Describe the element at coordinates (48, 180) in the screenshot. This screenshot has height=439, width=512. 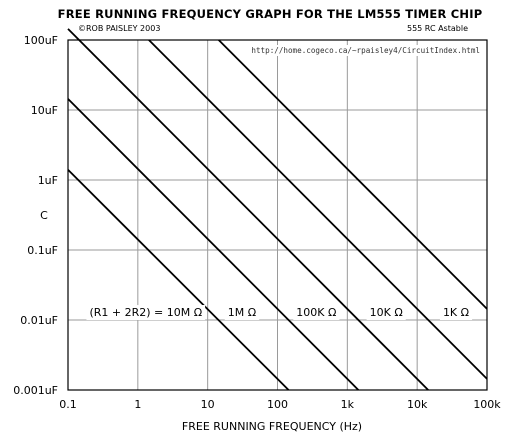
I see `y-tick-label: 1uF` at that location.